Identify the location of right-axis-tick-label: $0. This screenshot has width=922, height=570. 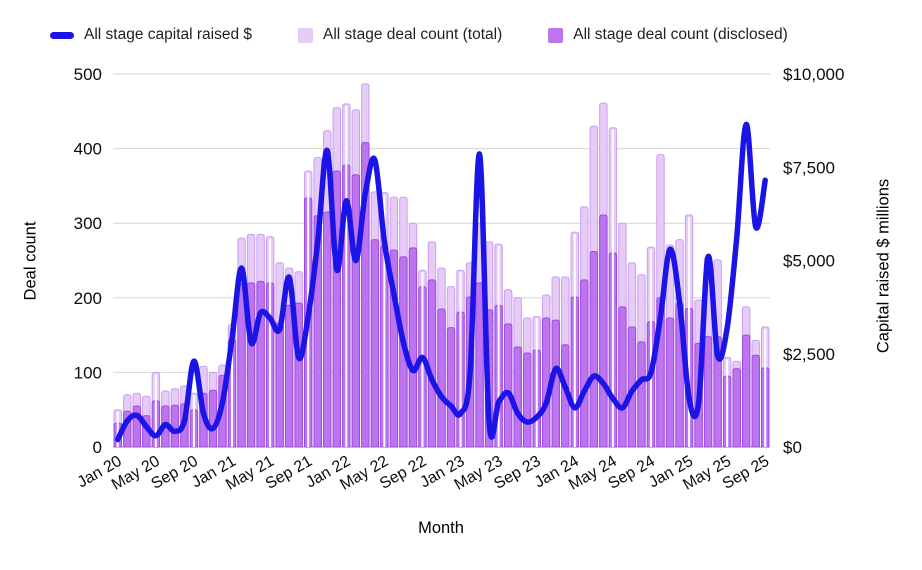
(792, 447).